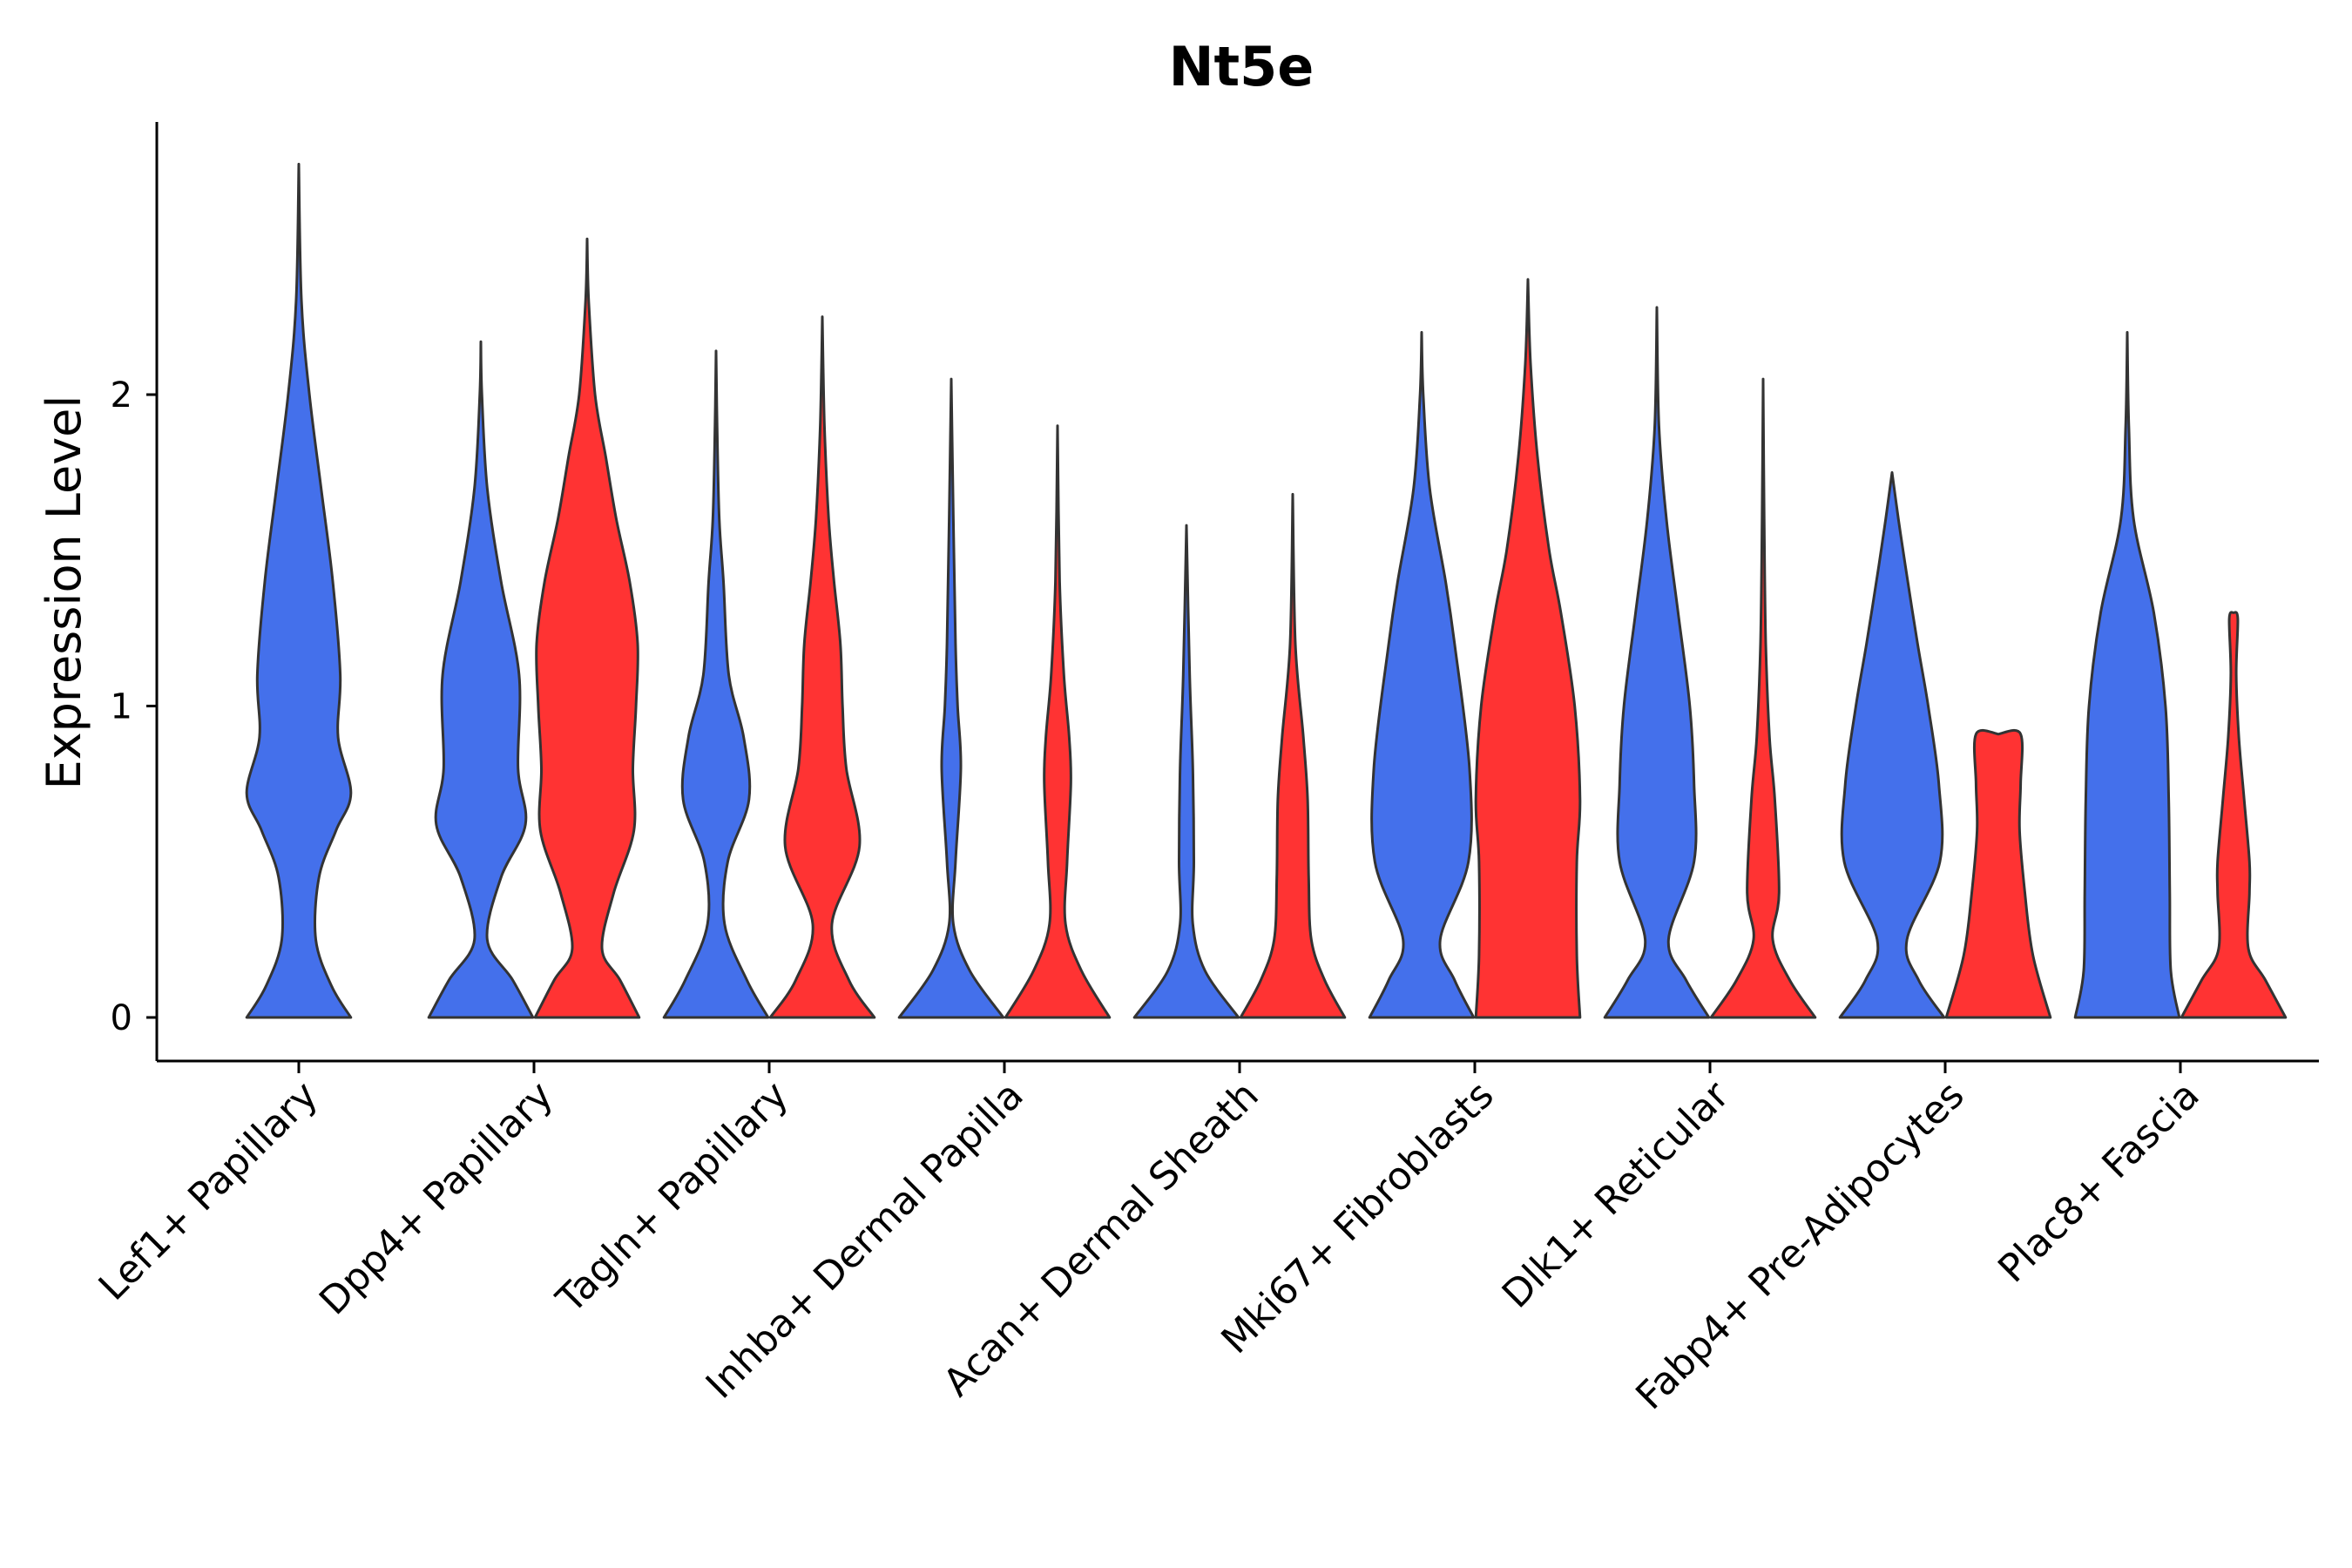 This screenshot has width=2352, height=1568. I want to click on x-tick-label-plac8-fascia: Plac8+ Fascia, so click(2099, 1182).